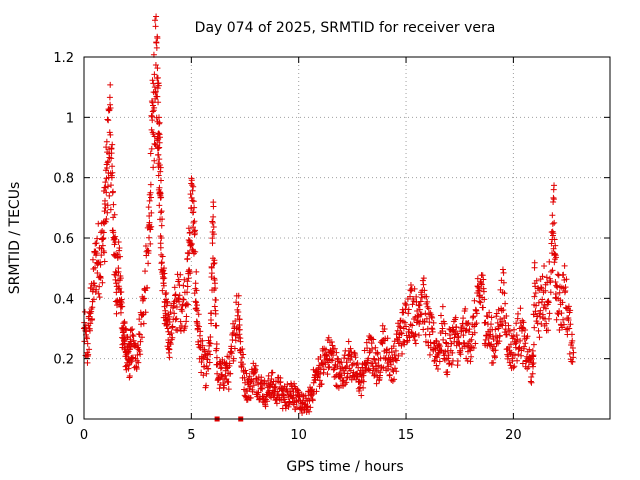 The height and width of the screenshot is (480, 640). Describe the element at coordinates (70, 118) in the screenshot. I see `y-tick-label: 1` at that location.